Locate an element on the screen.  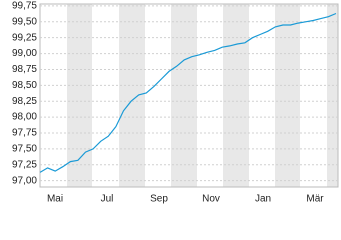
y-tick-label: 98,75 is located at coordinates (24, 69).